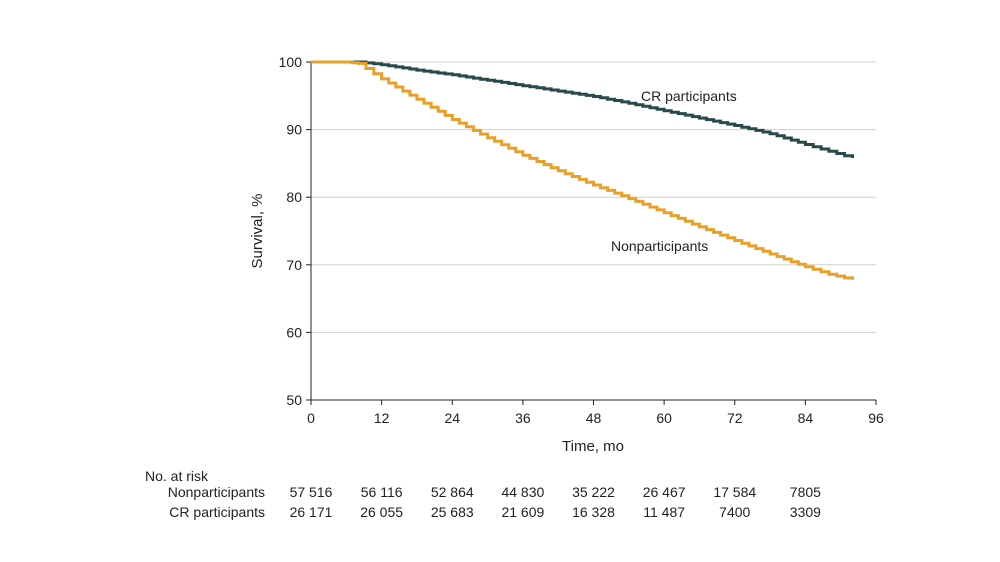 The height and width of the screenshot is (562, 1000). I want to click on x-tick-label: 0, so click(311, 418).